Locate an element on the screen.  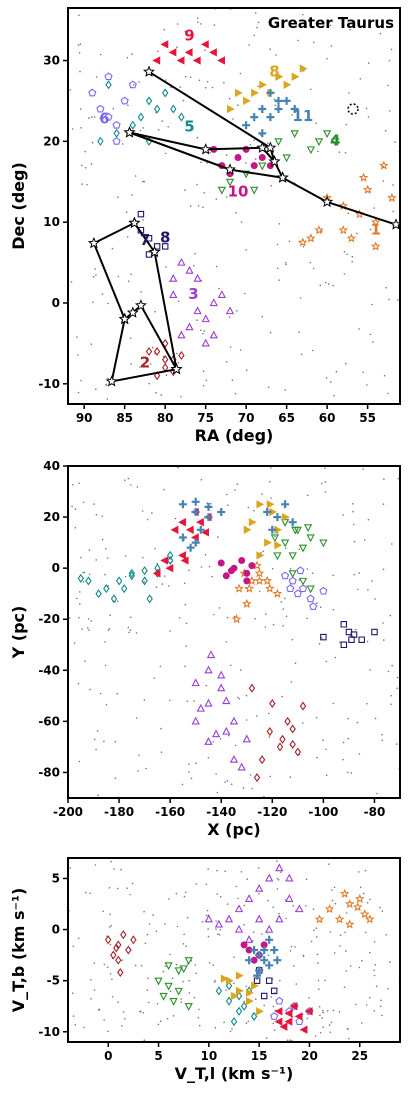
x-tick-label: -120 is located at coordinates (272, 812).